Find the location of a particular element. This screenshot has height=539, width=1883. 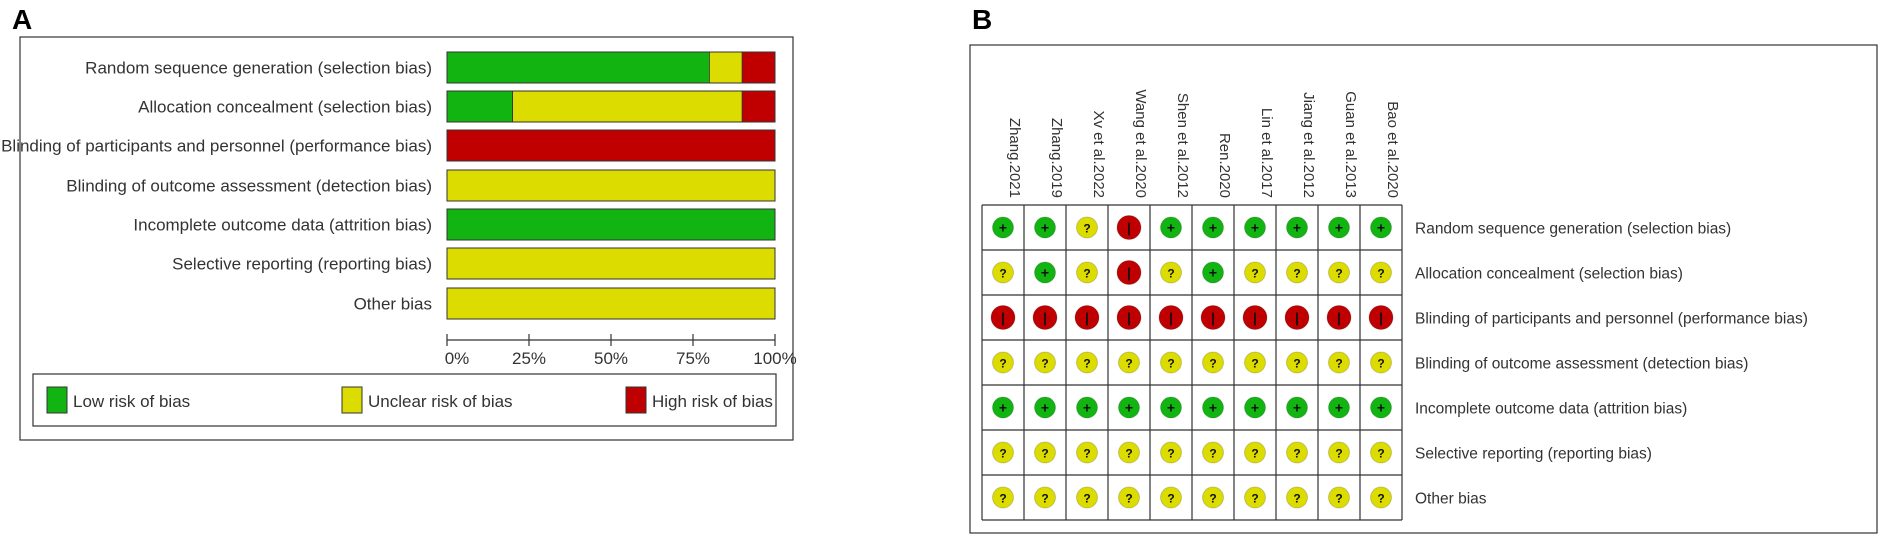

judgement-low-r0-c5 is located at coordinates (1213, 227).